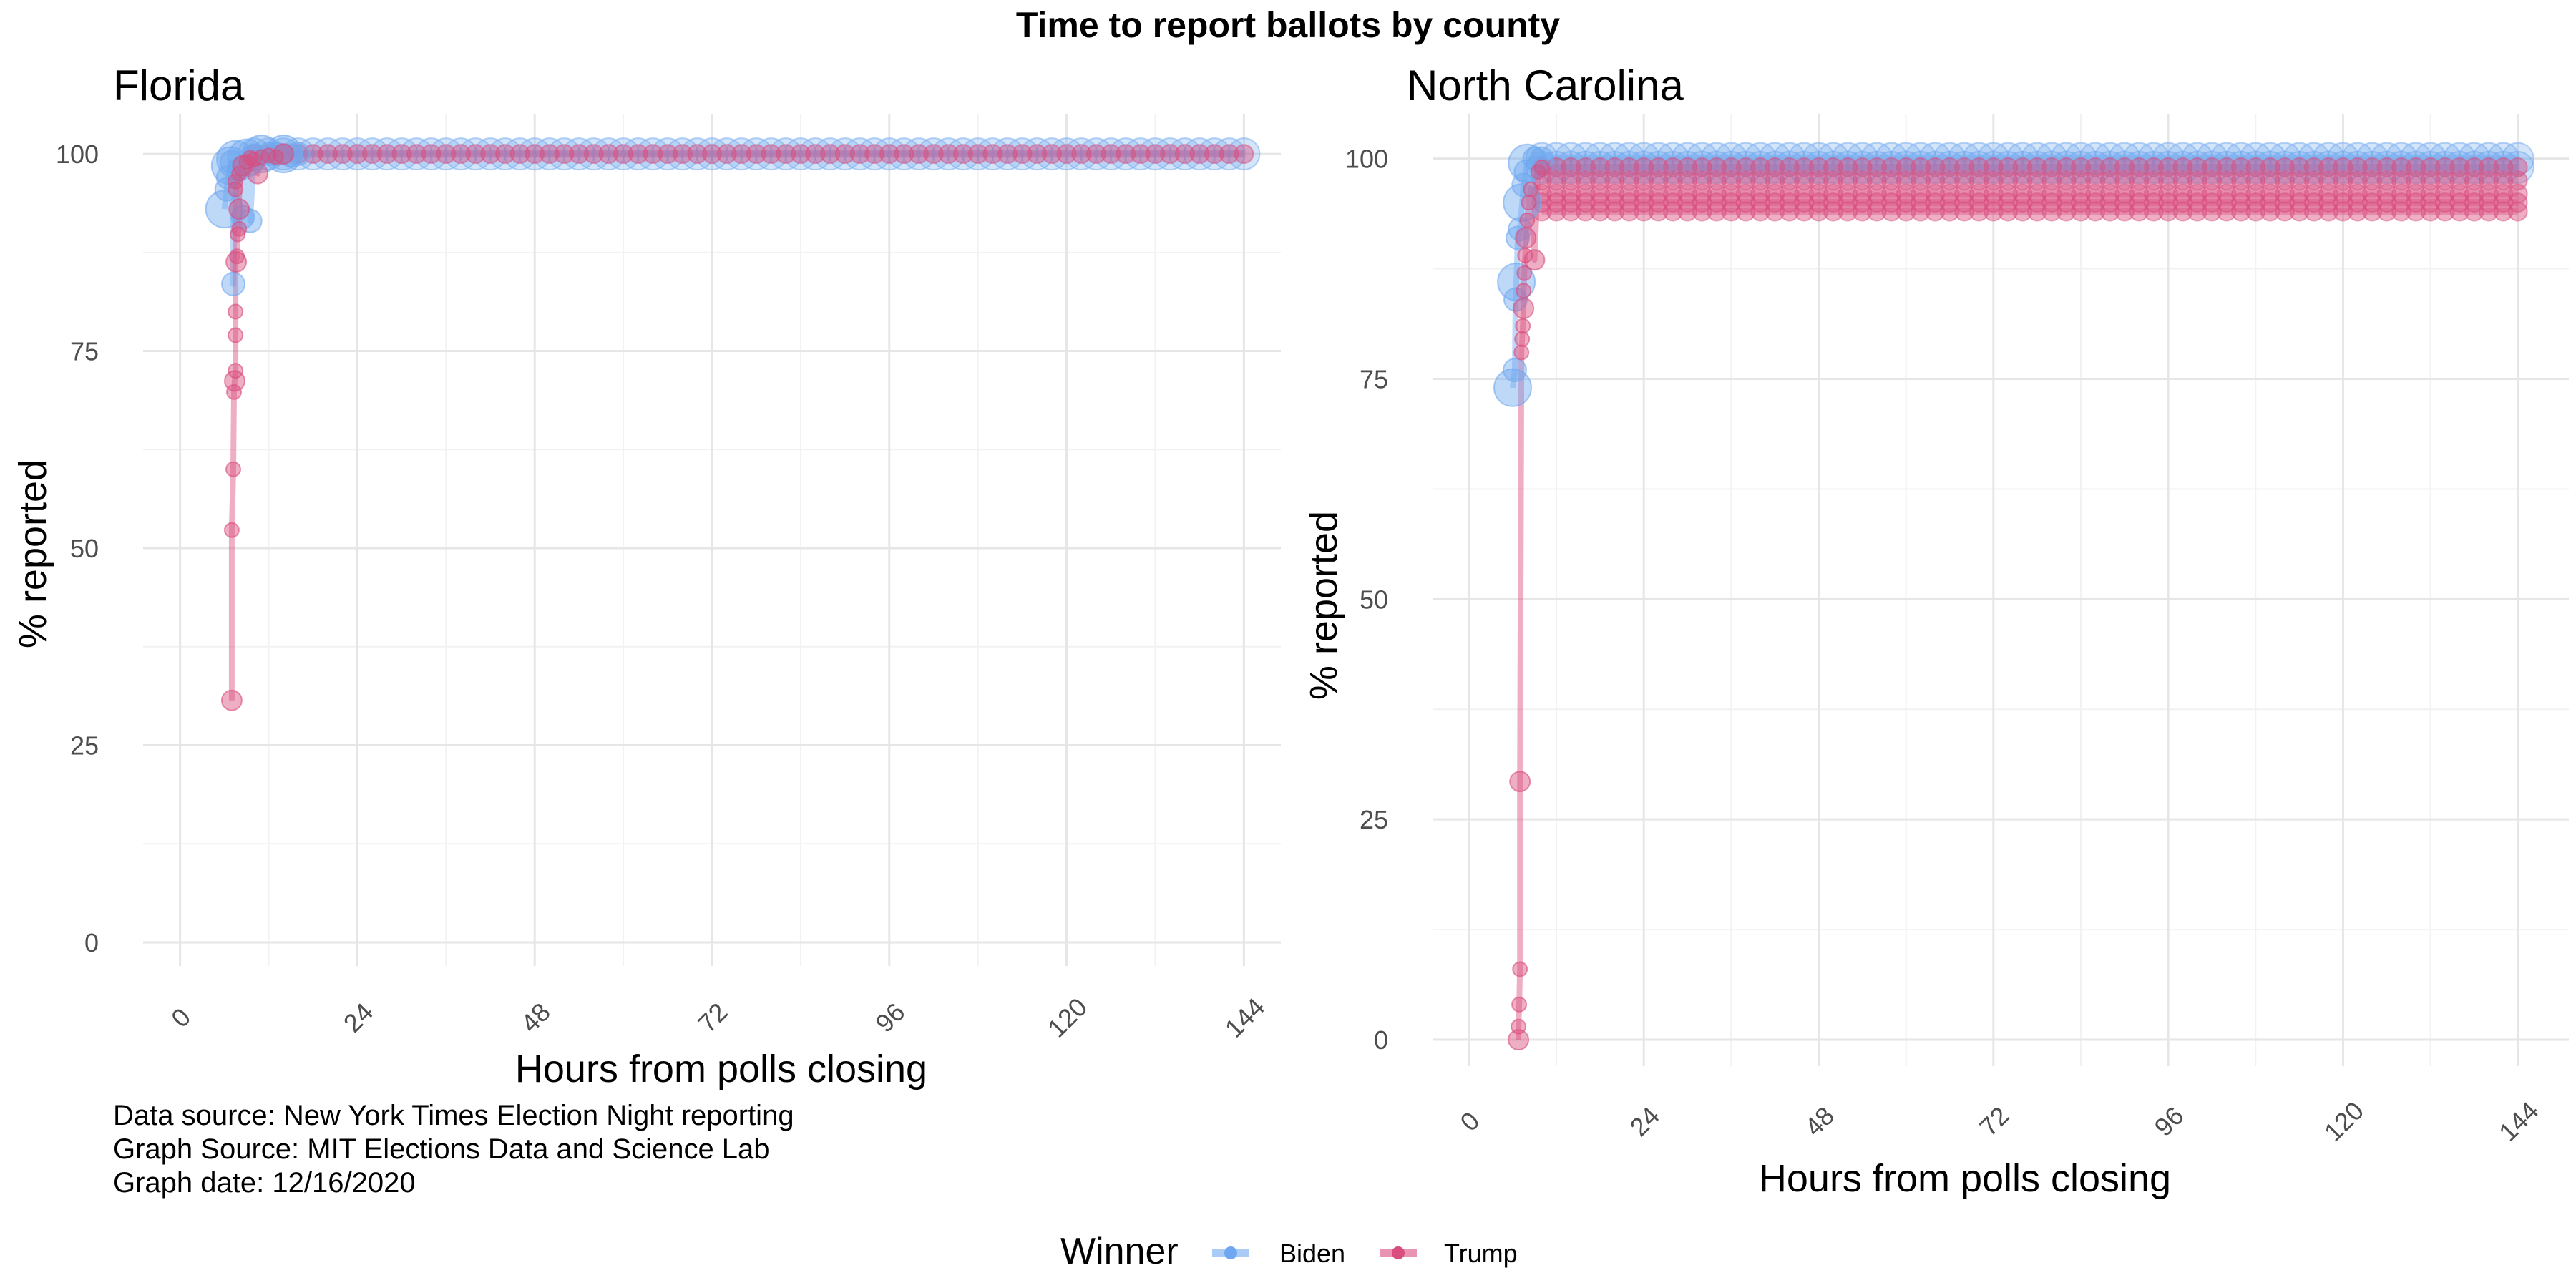 The width and height of the screenshot is (2576, 1288). What do you see at coordinates (712, 1017) in the screenshot?
I see `x-tick-label: 72` at bounding box center [712, 1017].